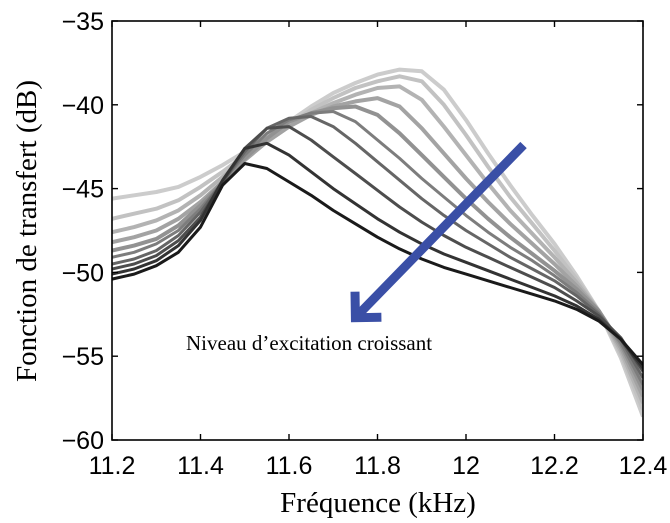 This screenshot has height=523, width=670. What do you see at coordinates (27, 231) in the screenshot?
I see `y-axis-label: Fonction de transfert (dB)` at bounding box center [27, 231].